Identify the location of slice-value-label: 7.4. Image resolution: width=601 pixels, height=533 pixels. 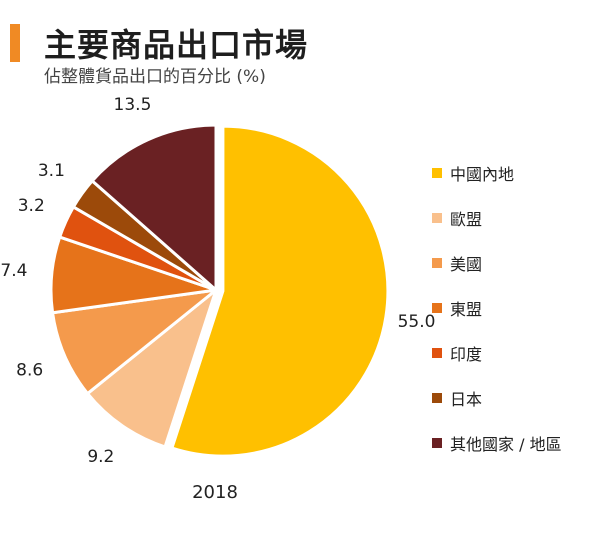
(13, 271).